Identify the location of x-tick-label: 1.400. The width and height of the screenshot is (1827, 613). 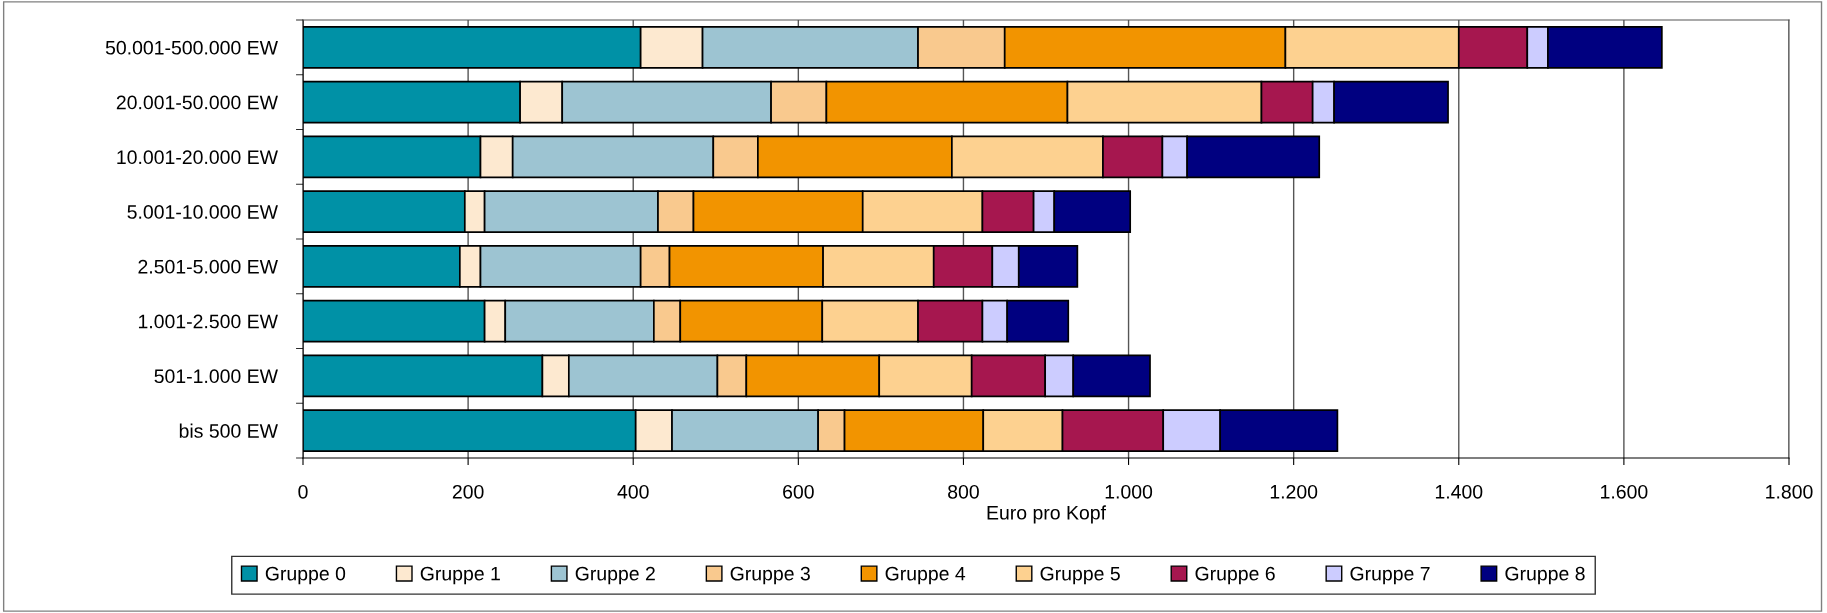
(1459, 491).